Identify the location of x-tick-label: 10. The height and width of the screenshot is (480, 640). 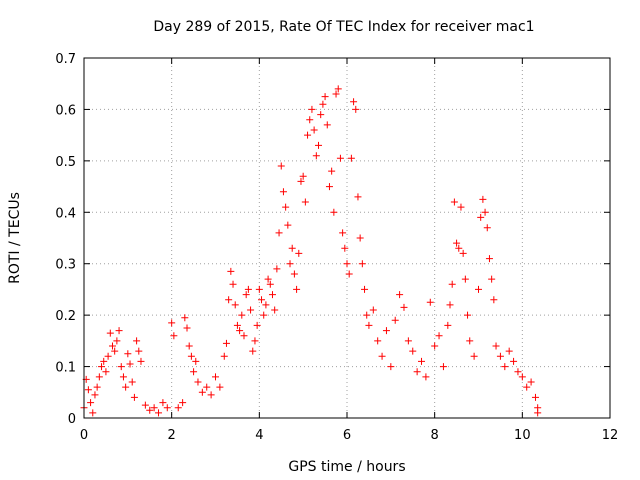
(522, 435).